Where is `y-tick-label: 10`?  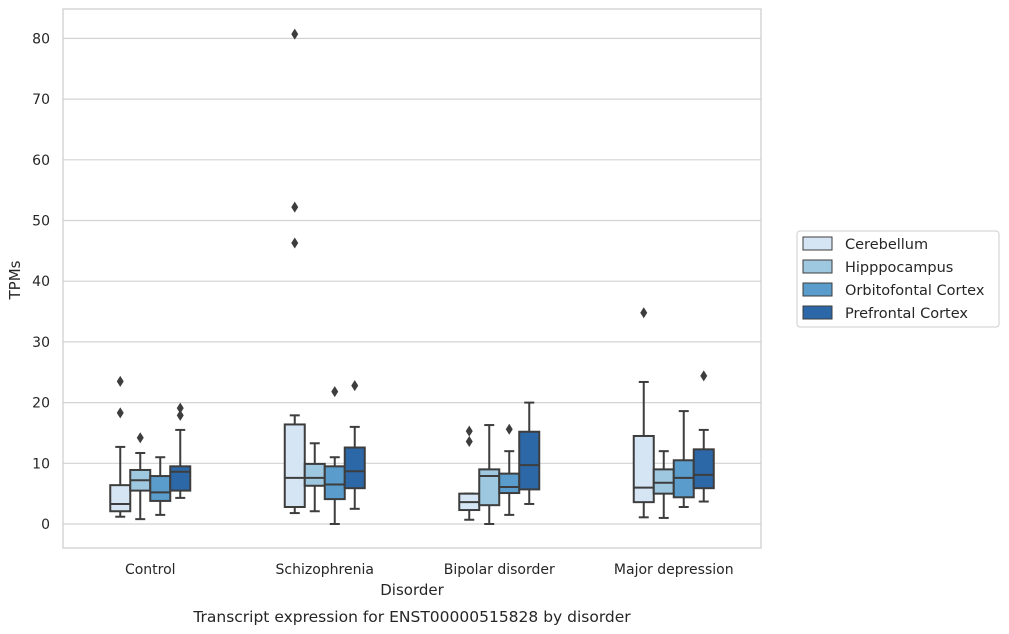 y-tick-label: 10 is located at coordinates (41, 464).